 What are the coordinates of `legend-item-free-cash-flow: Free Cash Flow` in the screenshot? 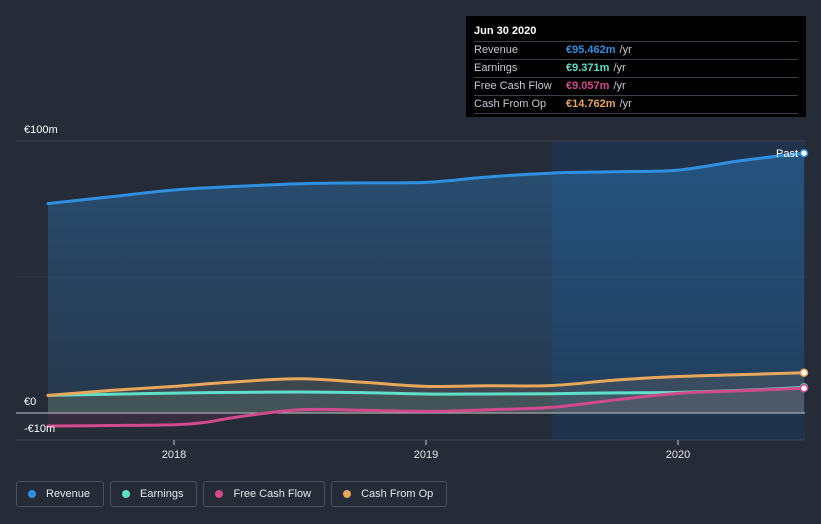 It's located at (264, 494).